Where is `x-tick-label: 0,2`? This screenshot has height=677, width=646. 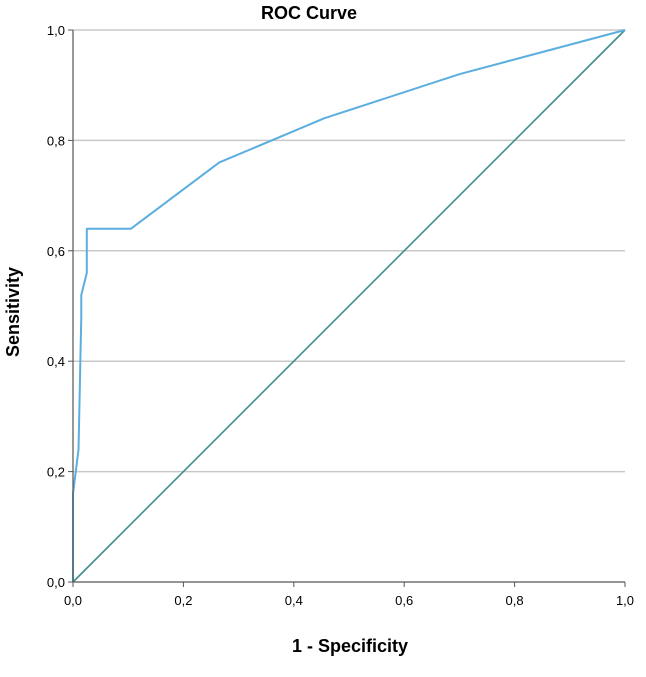
x-tick-label: 0,2 is located at coordinates (183, 600).